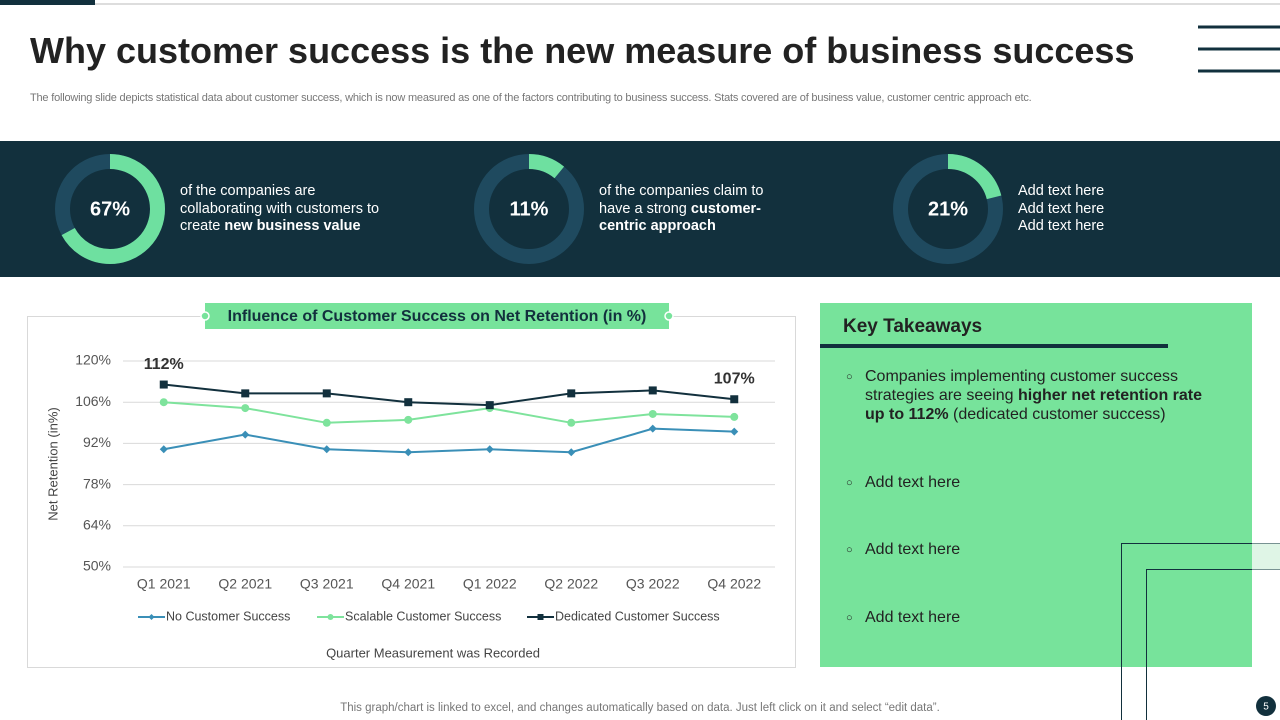 This screenshot has width=1280, height=720. Describe the element at coordinates (912, 326) in the screenshot. I see `takeaways-heading: Key Takeaways` at that location.